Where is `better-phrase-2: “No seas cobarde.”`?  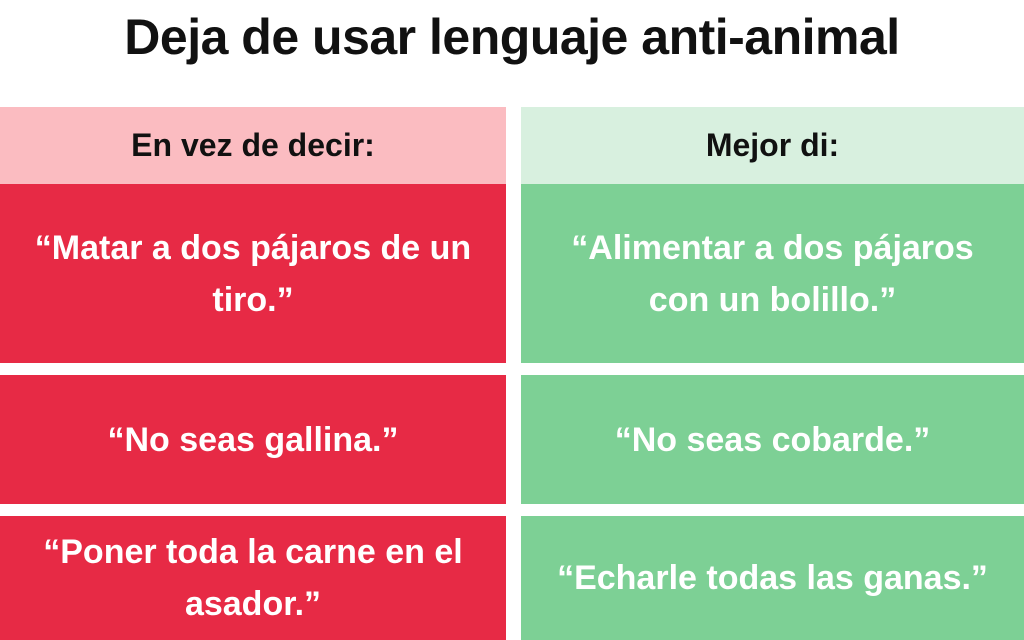
better-phrase-2: “No seas cobarde.” is located at coordinates (772, 439).